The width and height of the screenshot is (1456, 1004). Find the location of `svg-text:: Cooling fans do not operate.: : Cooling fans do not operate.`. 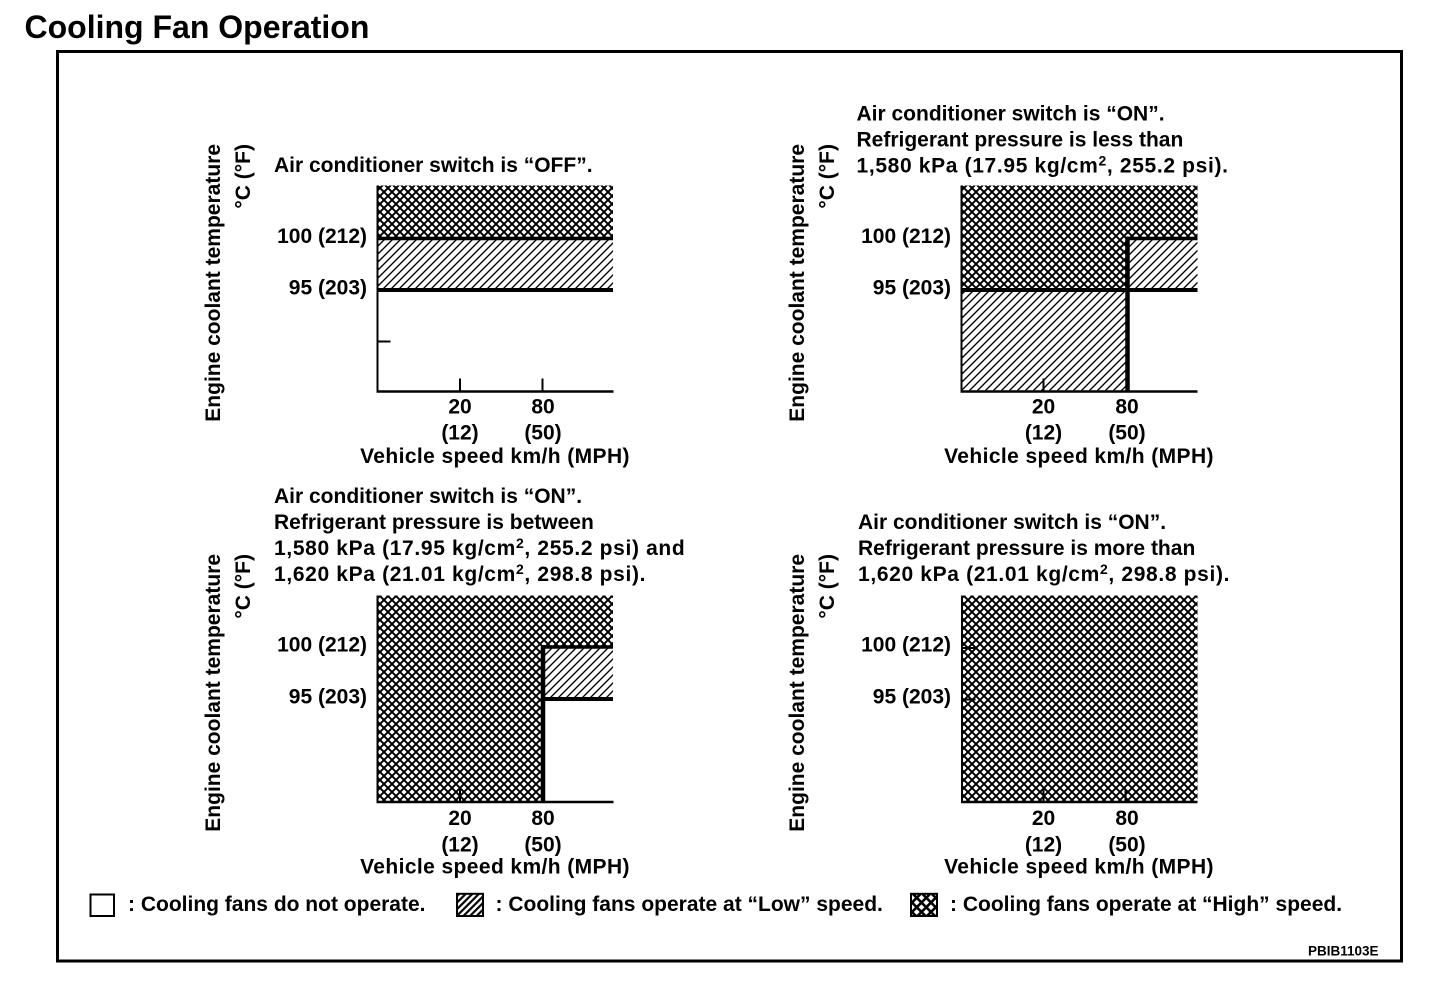

svg-text:: Cooling fans do not operate.: : Cooling fans do not operate. is located at coordinates (277, 904).